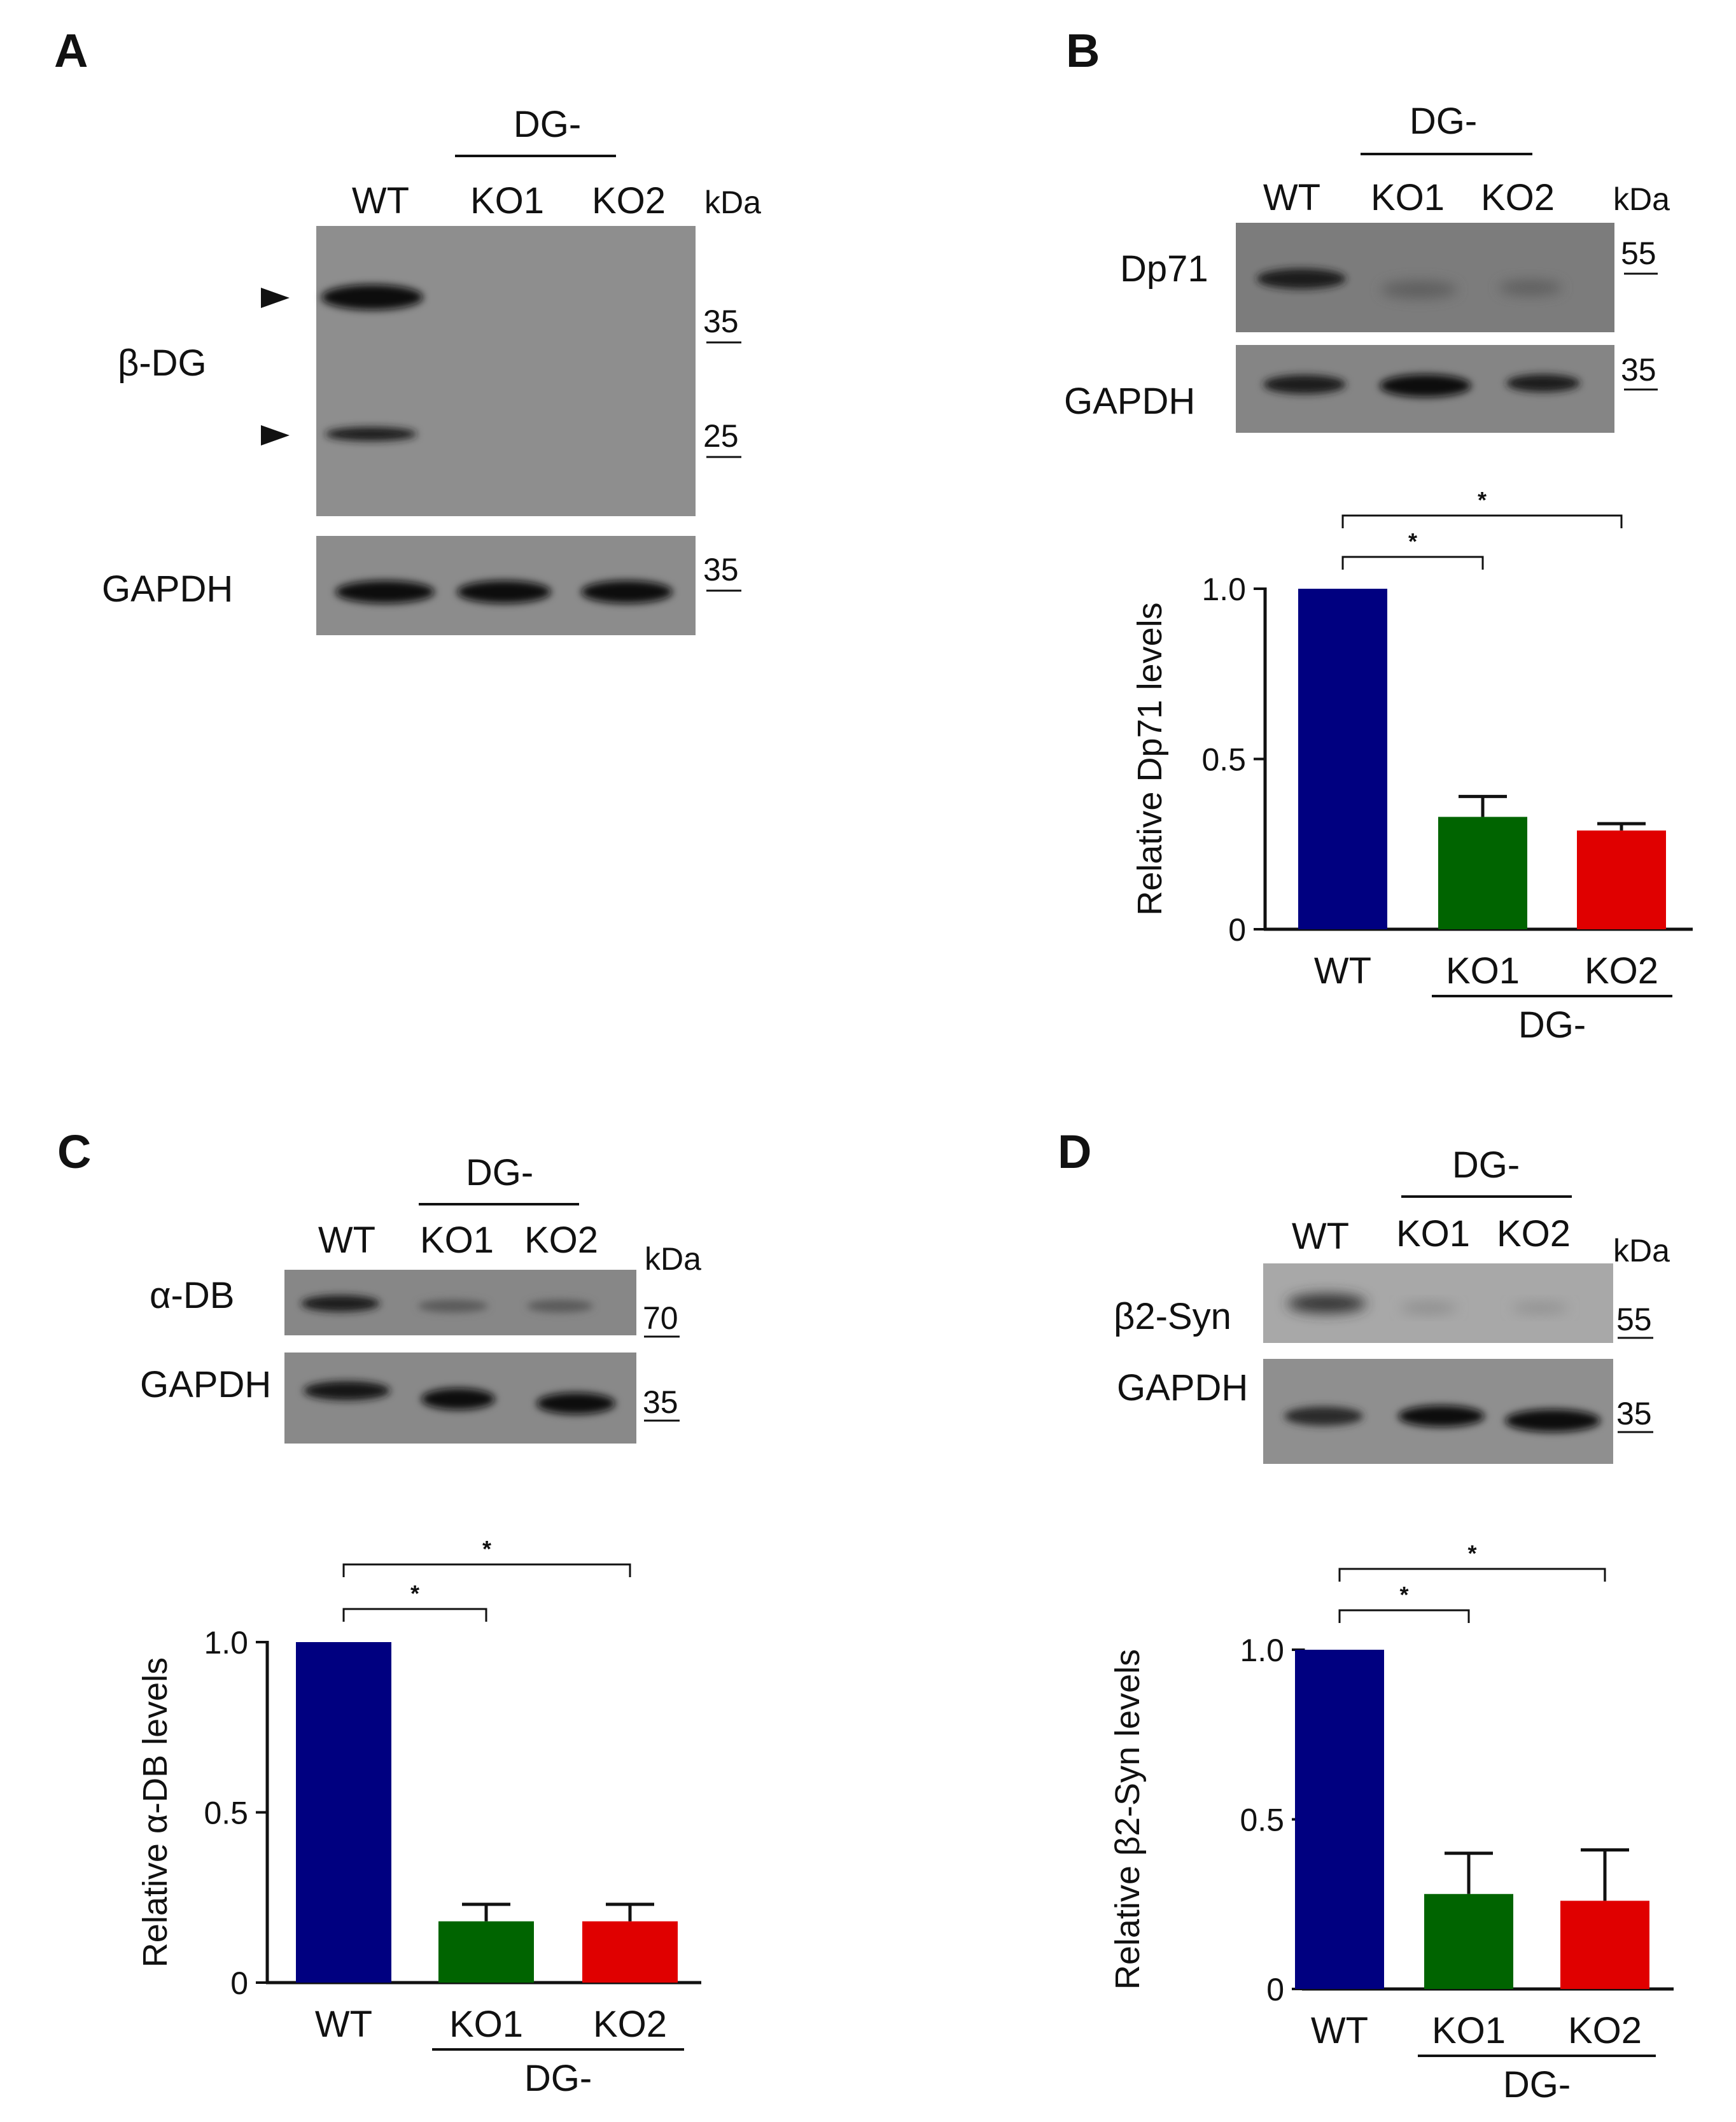 Image resolution: width=1736 pixels, height=2122 pixels. I want to click on bar-ko1-b, so click(1482, 873).